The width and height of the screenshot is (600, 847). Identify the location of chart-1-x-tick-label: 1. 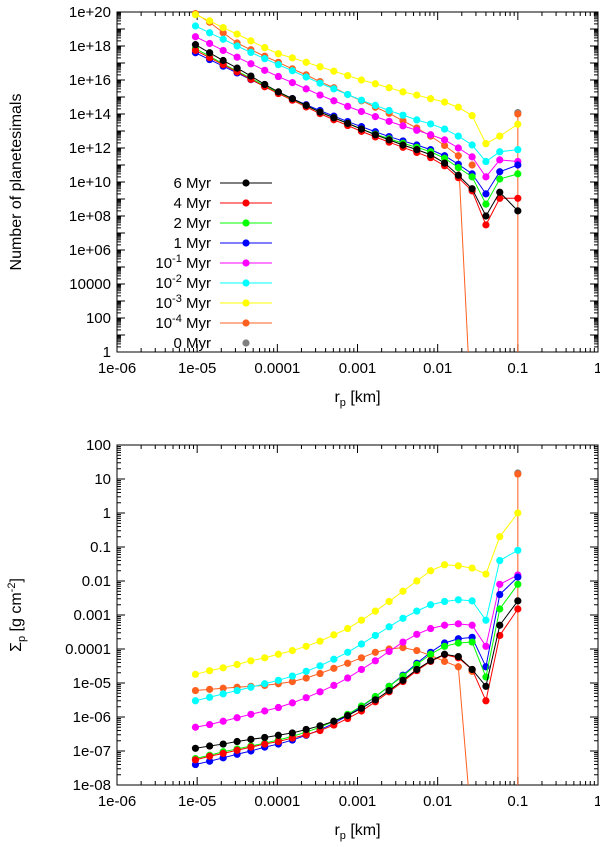
(597, 368).